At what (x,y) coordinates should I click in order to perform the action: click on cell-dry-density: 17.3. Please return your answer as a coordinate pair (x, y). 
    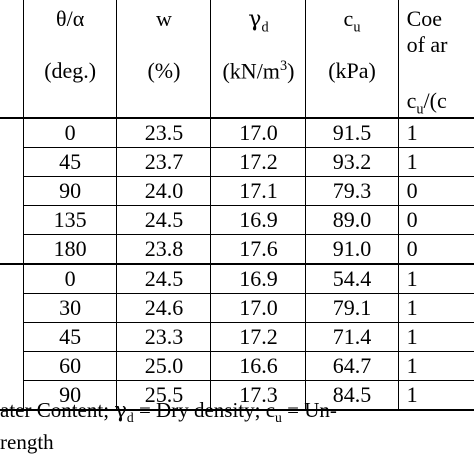
    Looking at the image, I should click on (258, 395).